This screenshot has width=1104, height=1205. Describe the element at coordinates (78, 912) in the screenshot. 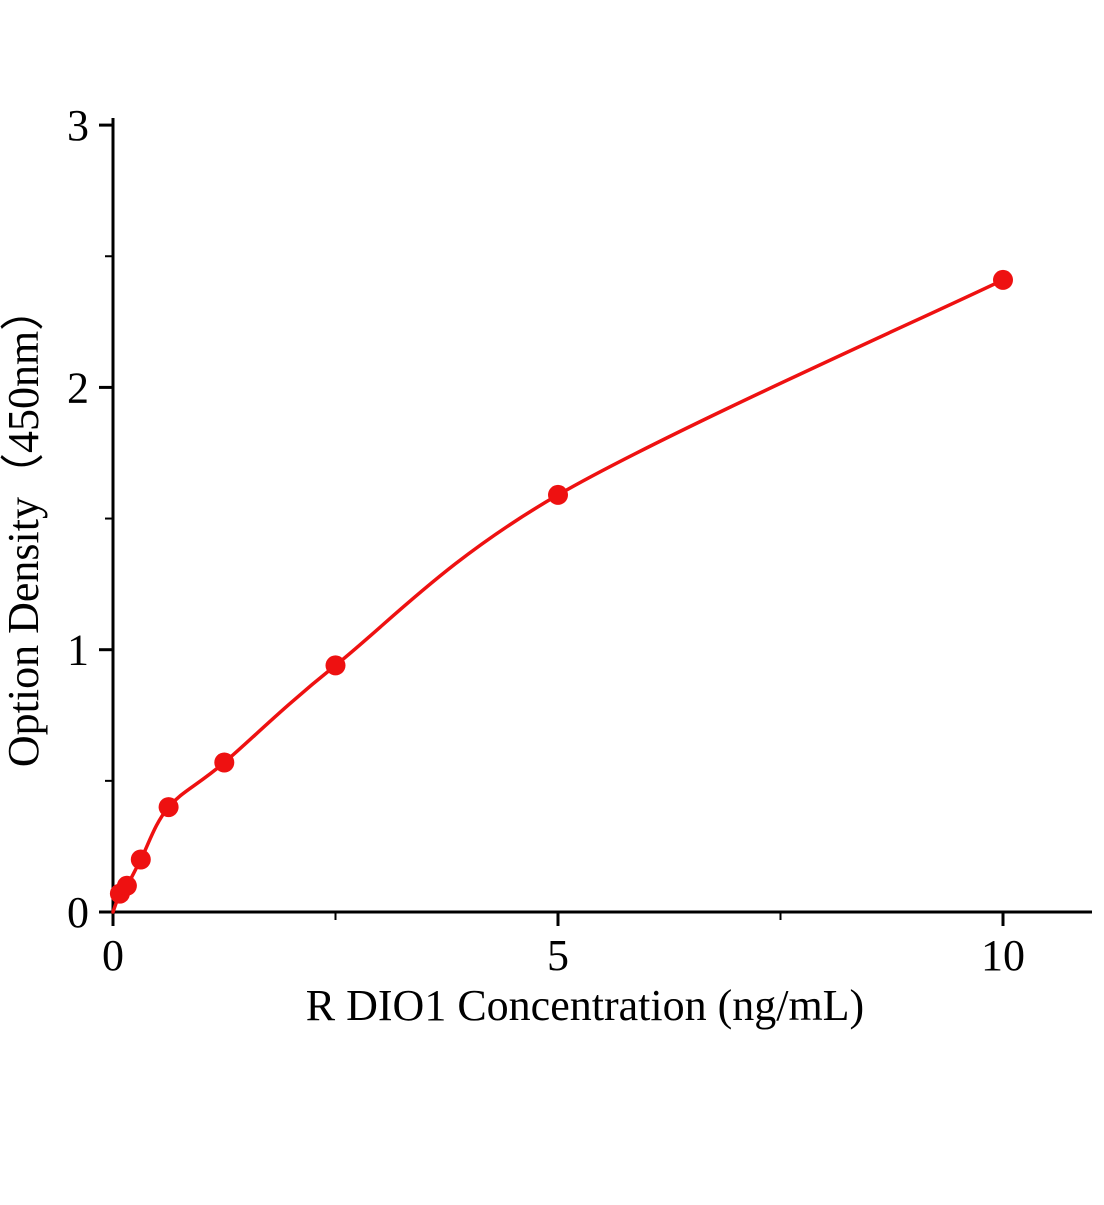

I see `y-tick-label: 0` at that location.